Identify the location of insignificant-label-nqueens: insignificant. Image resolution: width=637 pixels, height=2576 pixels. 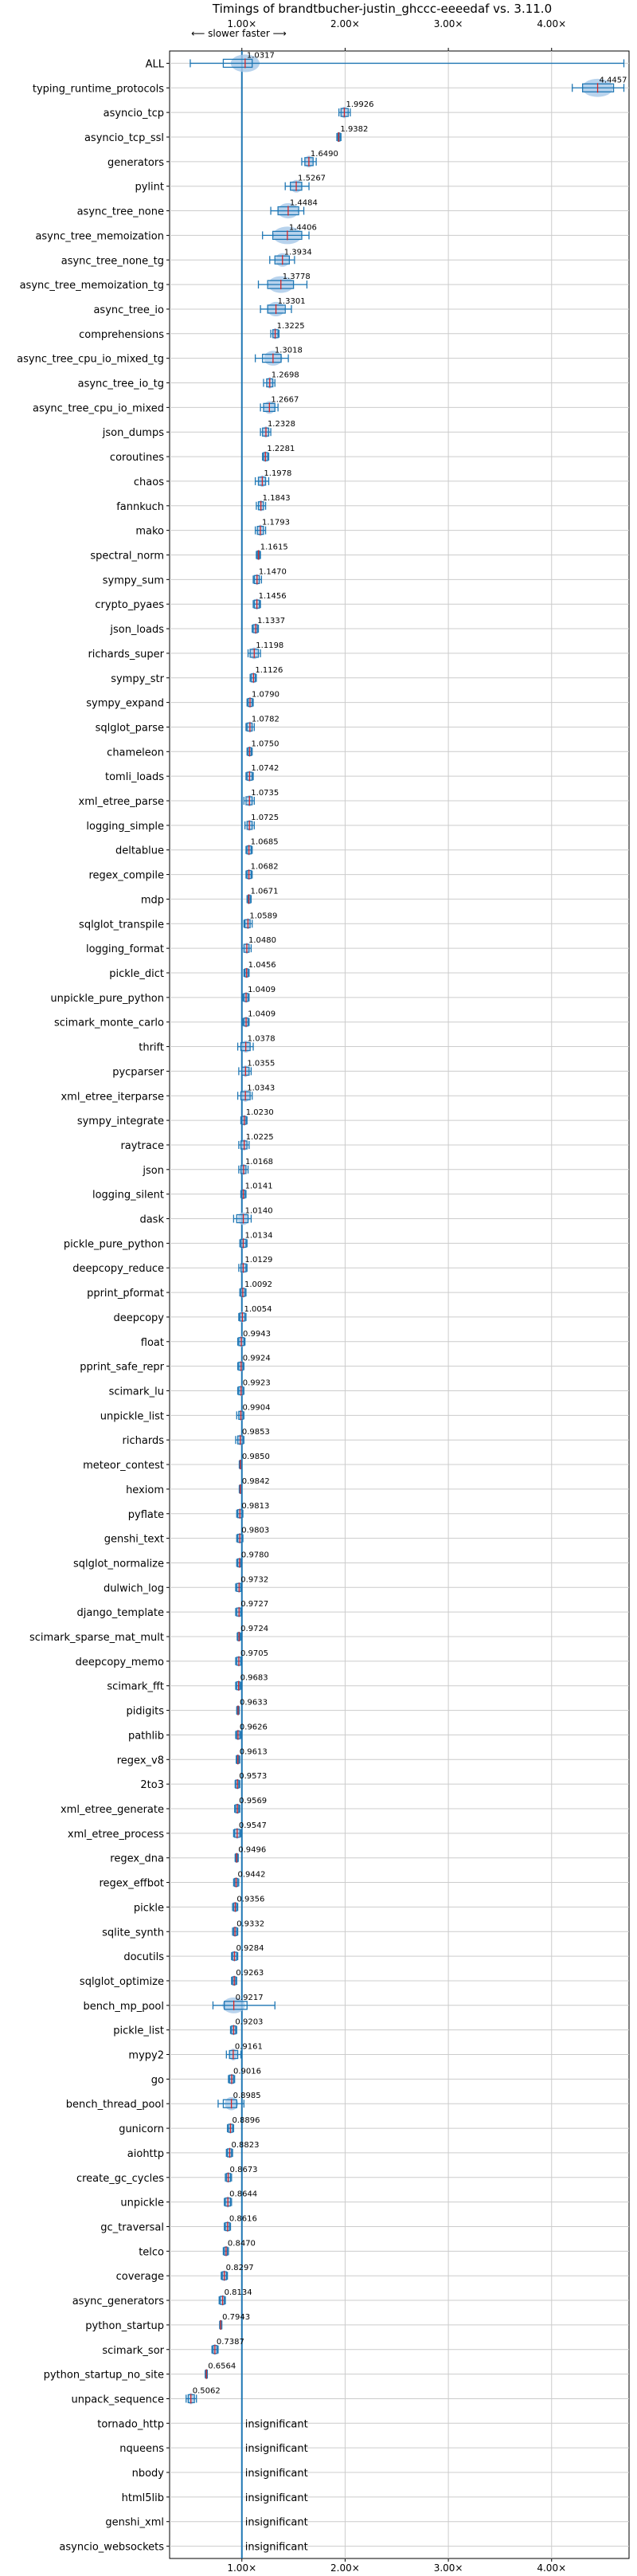
(276, 2449).